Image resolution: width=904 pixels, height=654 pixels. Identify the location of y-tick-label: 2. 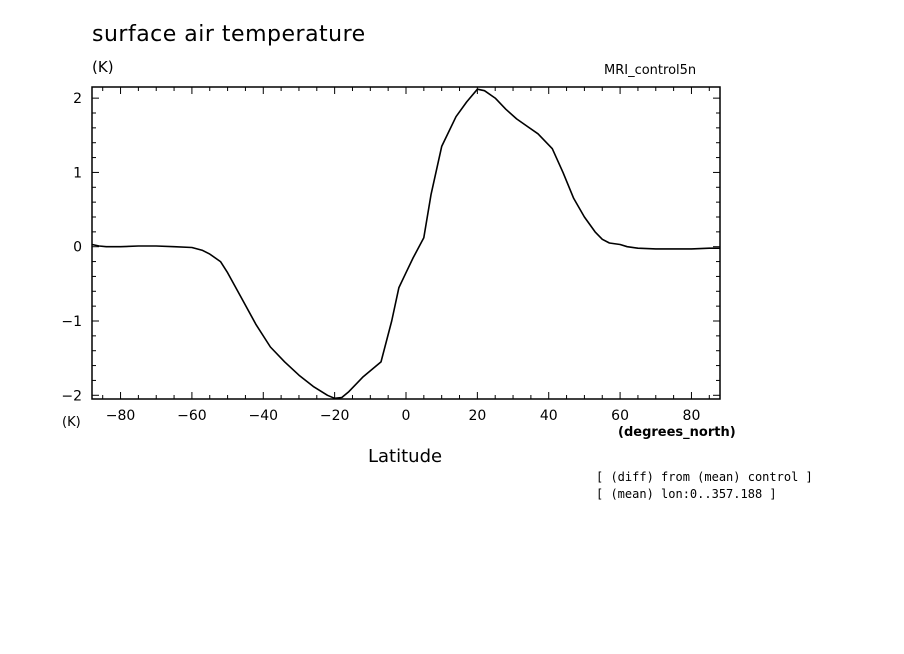
(77, 99).